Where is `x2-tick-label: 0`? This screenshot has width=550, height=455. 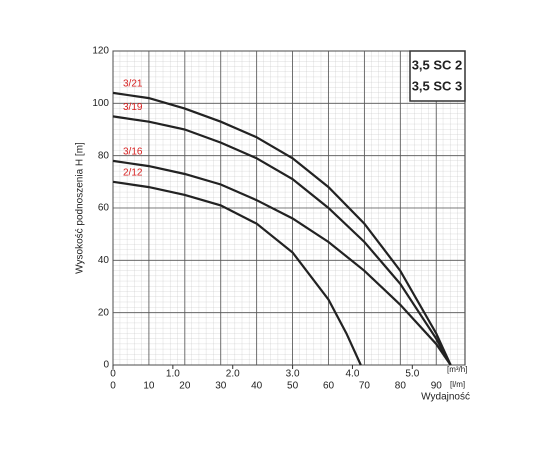 x2-tick-label: 0 is located at coordinates (113, 374).